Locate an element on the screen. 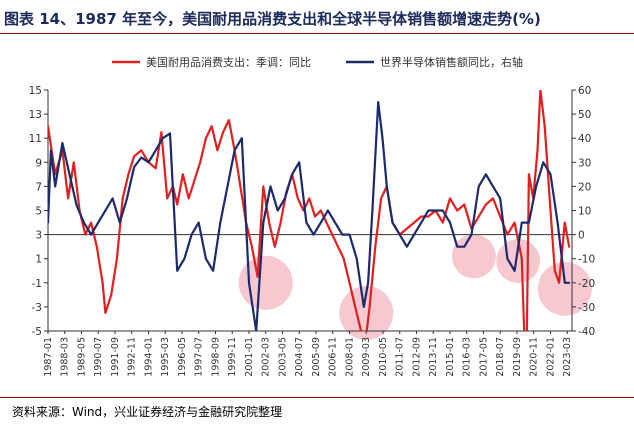 This screenshot has height=428, width=634. right-tick-label: -40 is located at coordinates (586, 332).